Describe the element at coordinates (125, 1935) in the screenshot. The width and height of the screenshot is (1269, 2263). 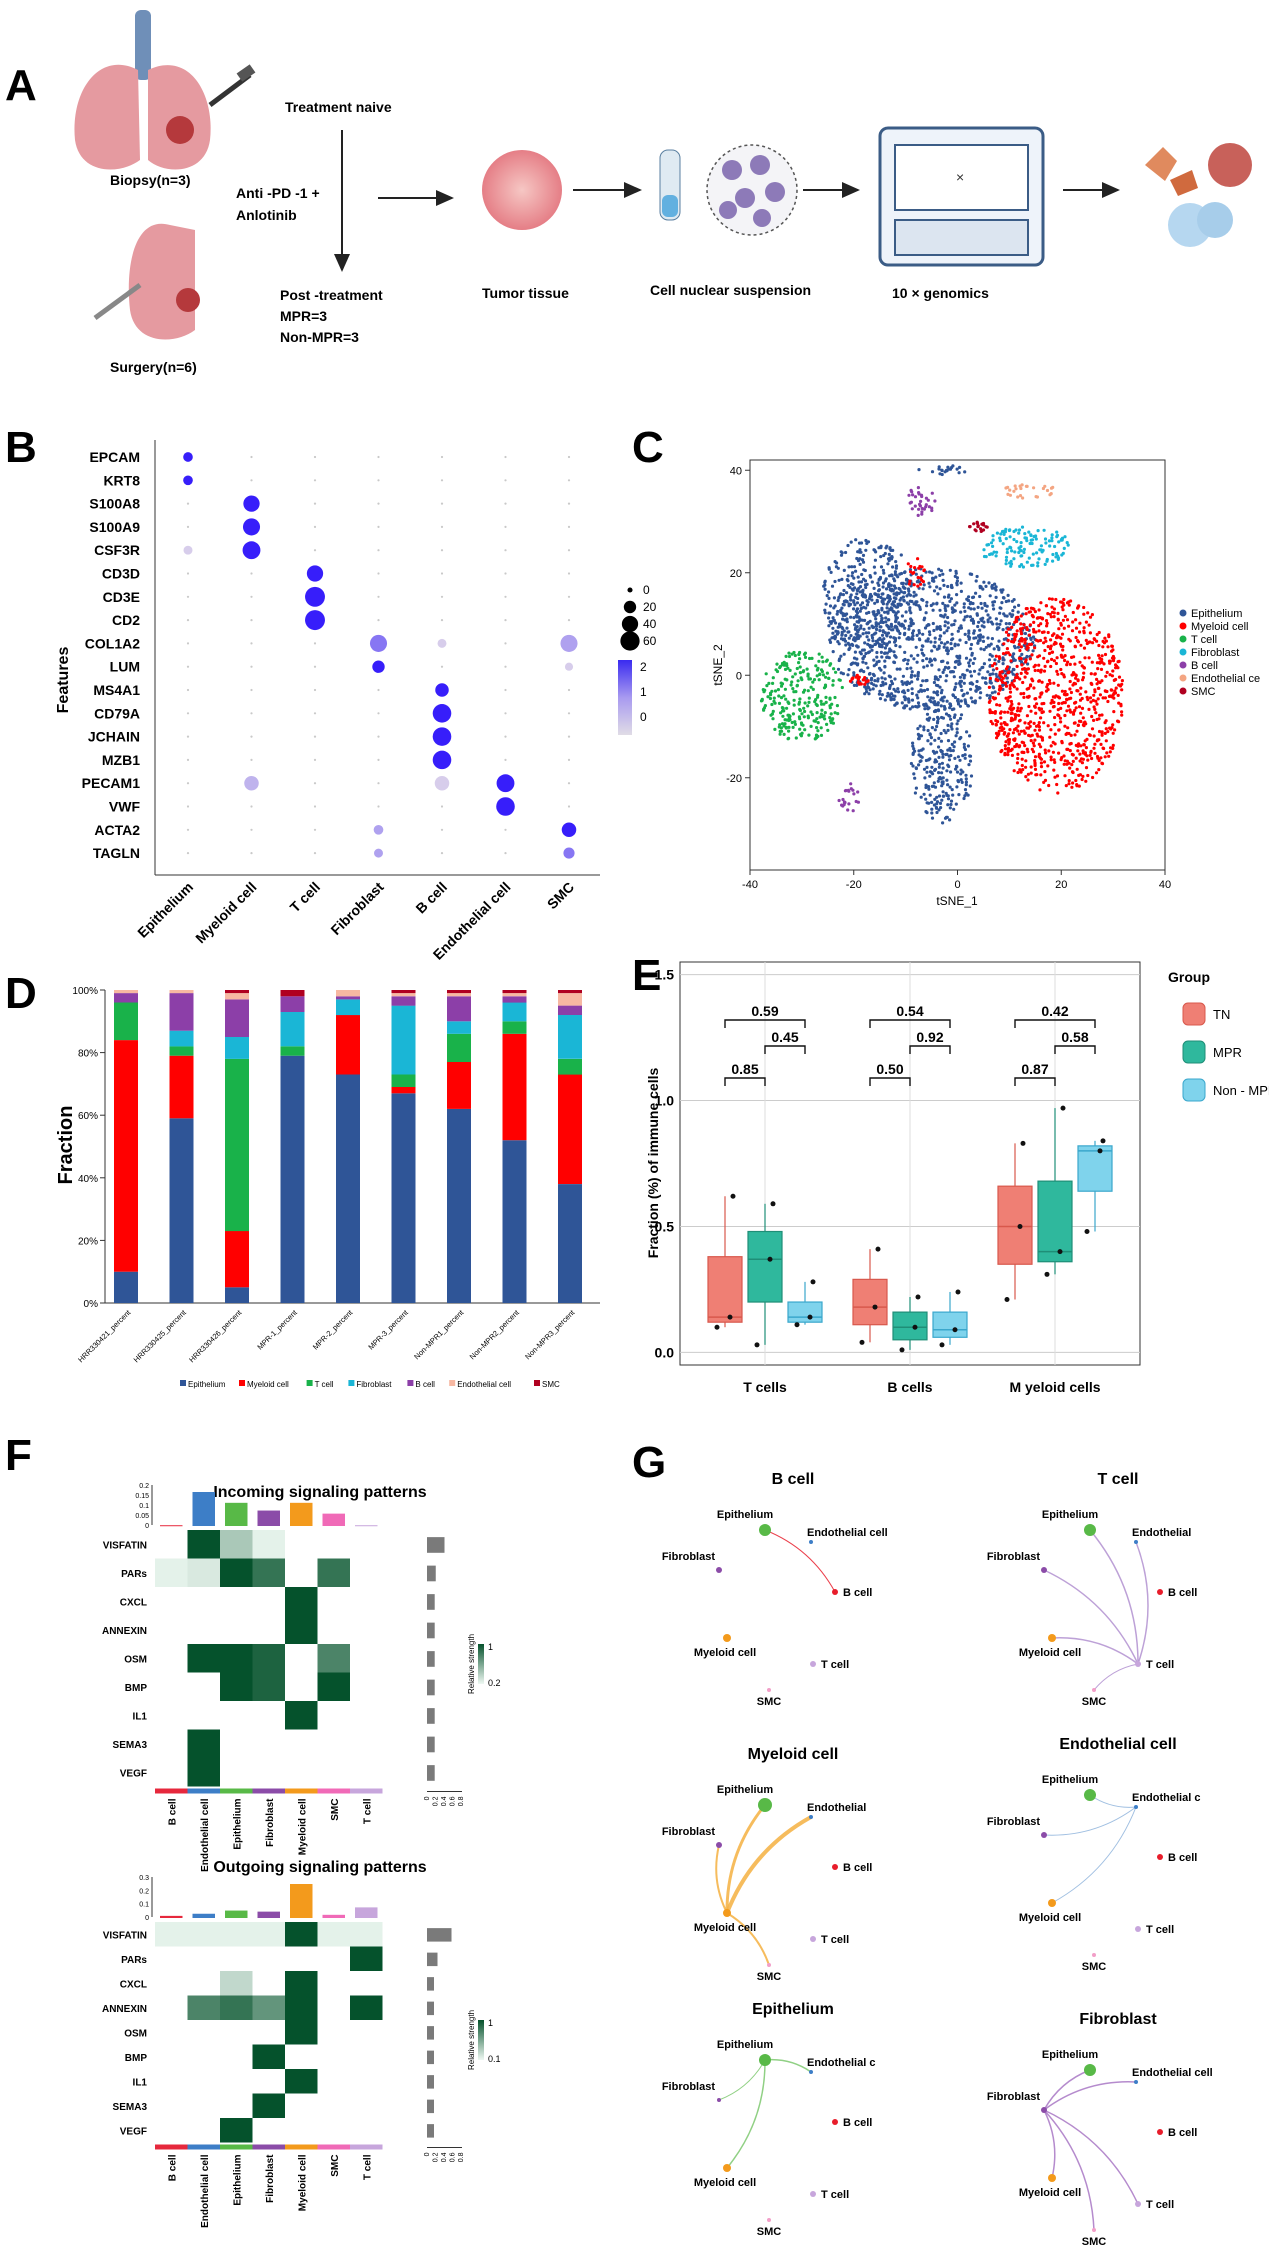
I see `heat-row-label-visfatin: VISFATIN` at that location.